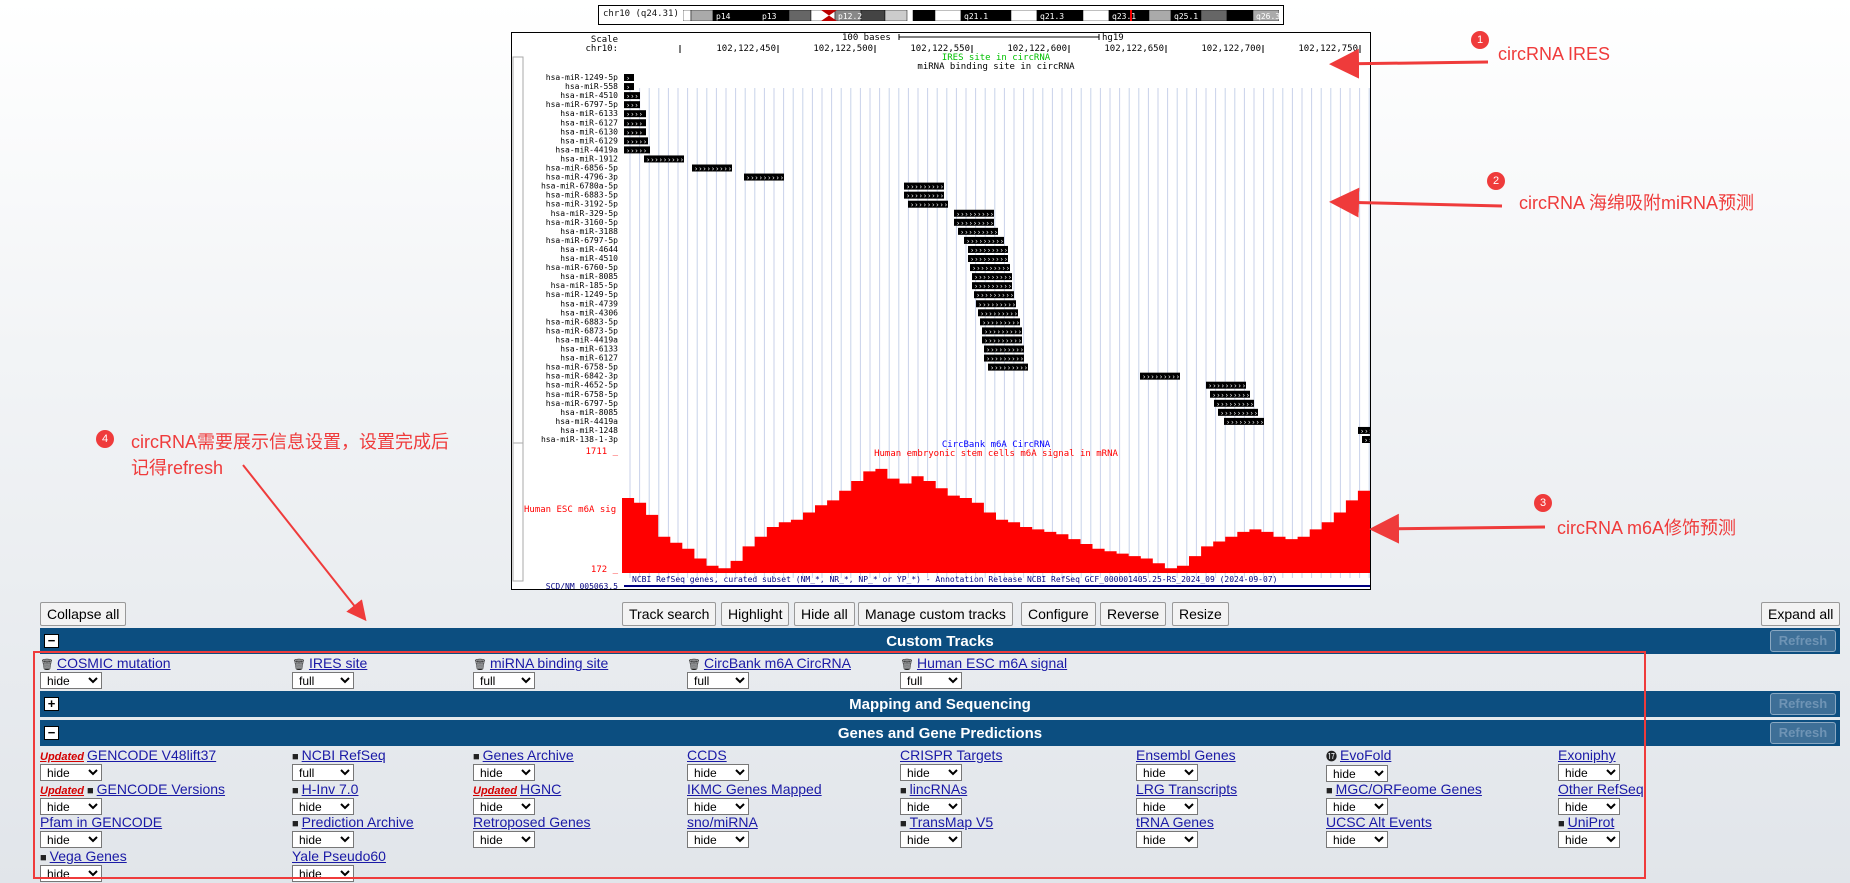 This screenshot has width=1850, height=883. I want to click on custom-tracks-collapse-toggle: −, so click(51, 641).